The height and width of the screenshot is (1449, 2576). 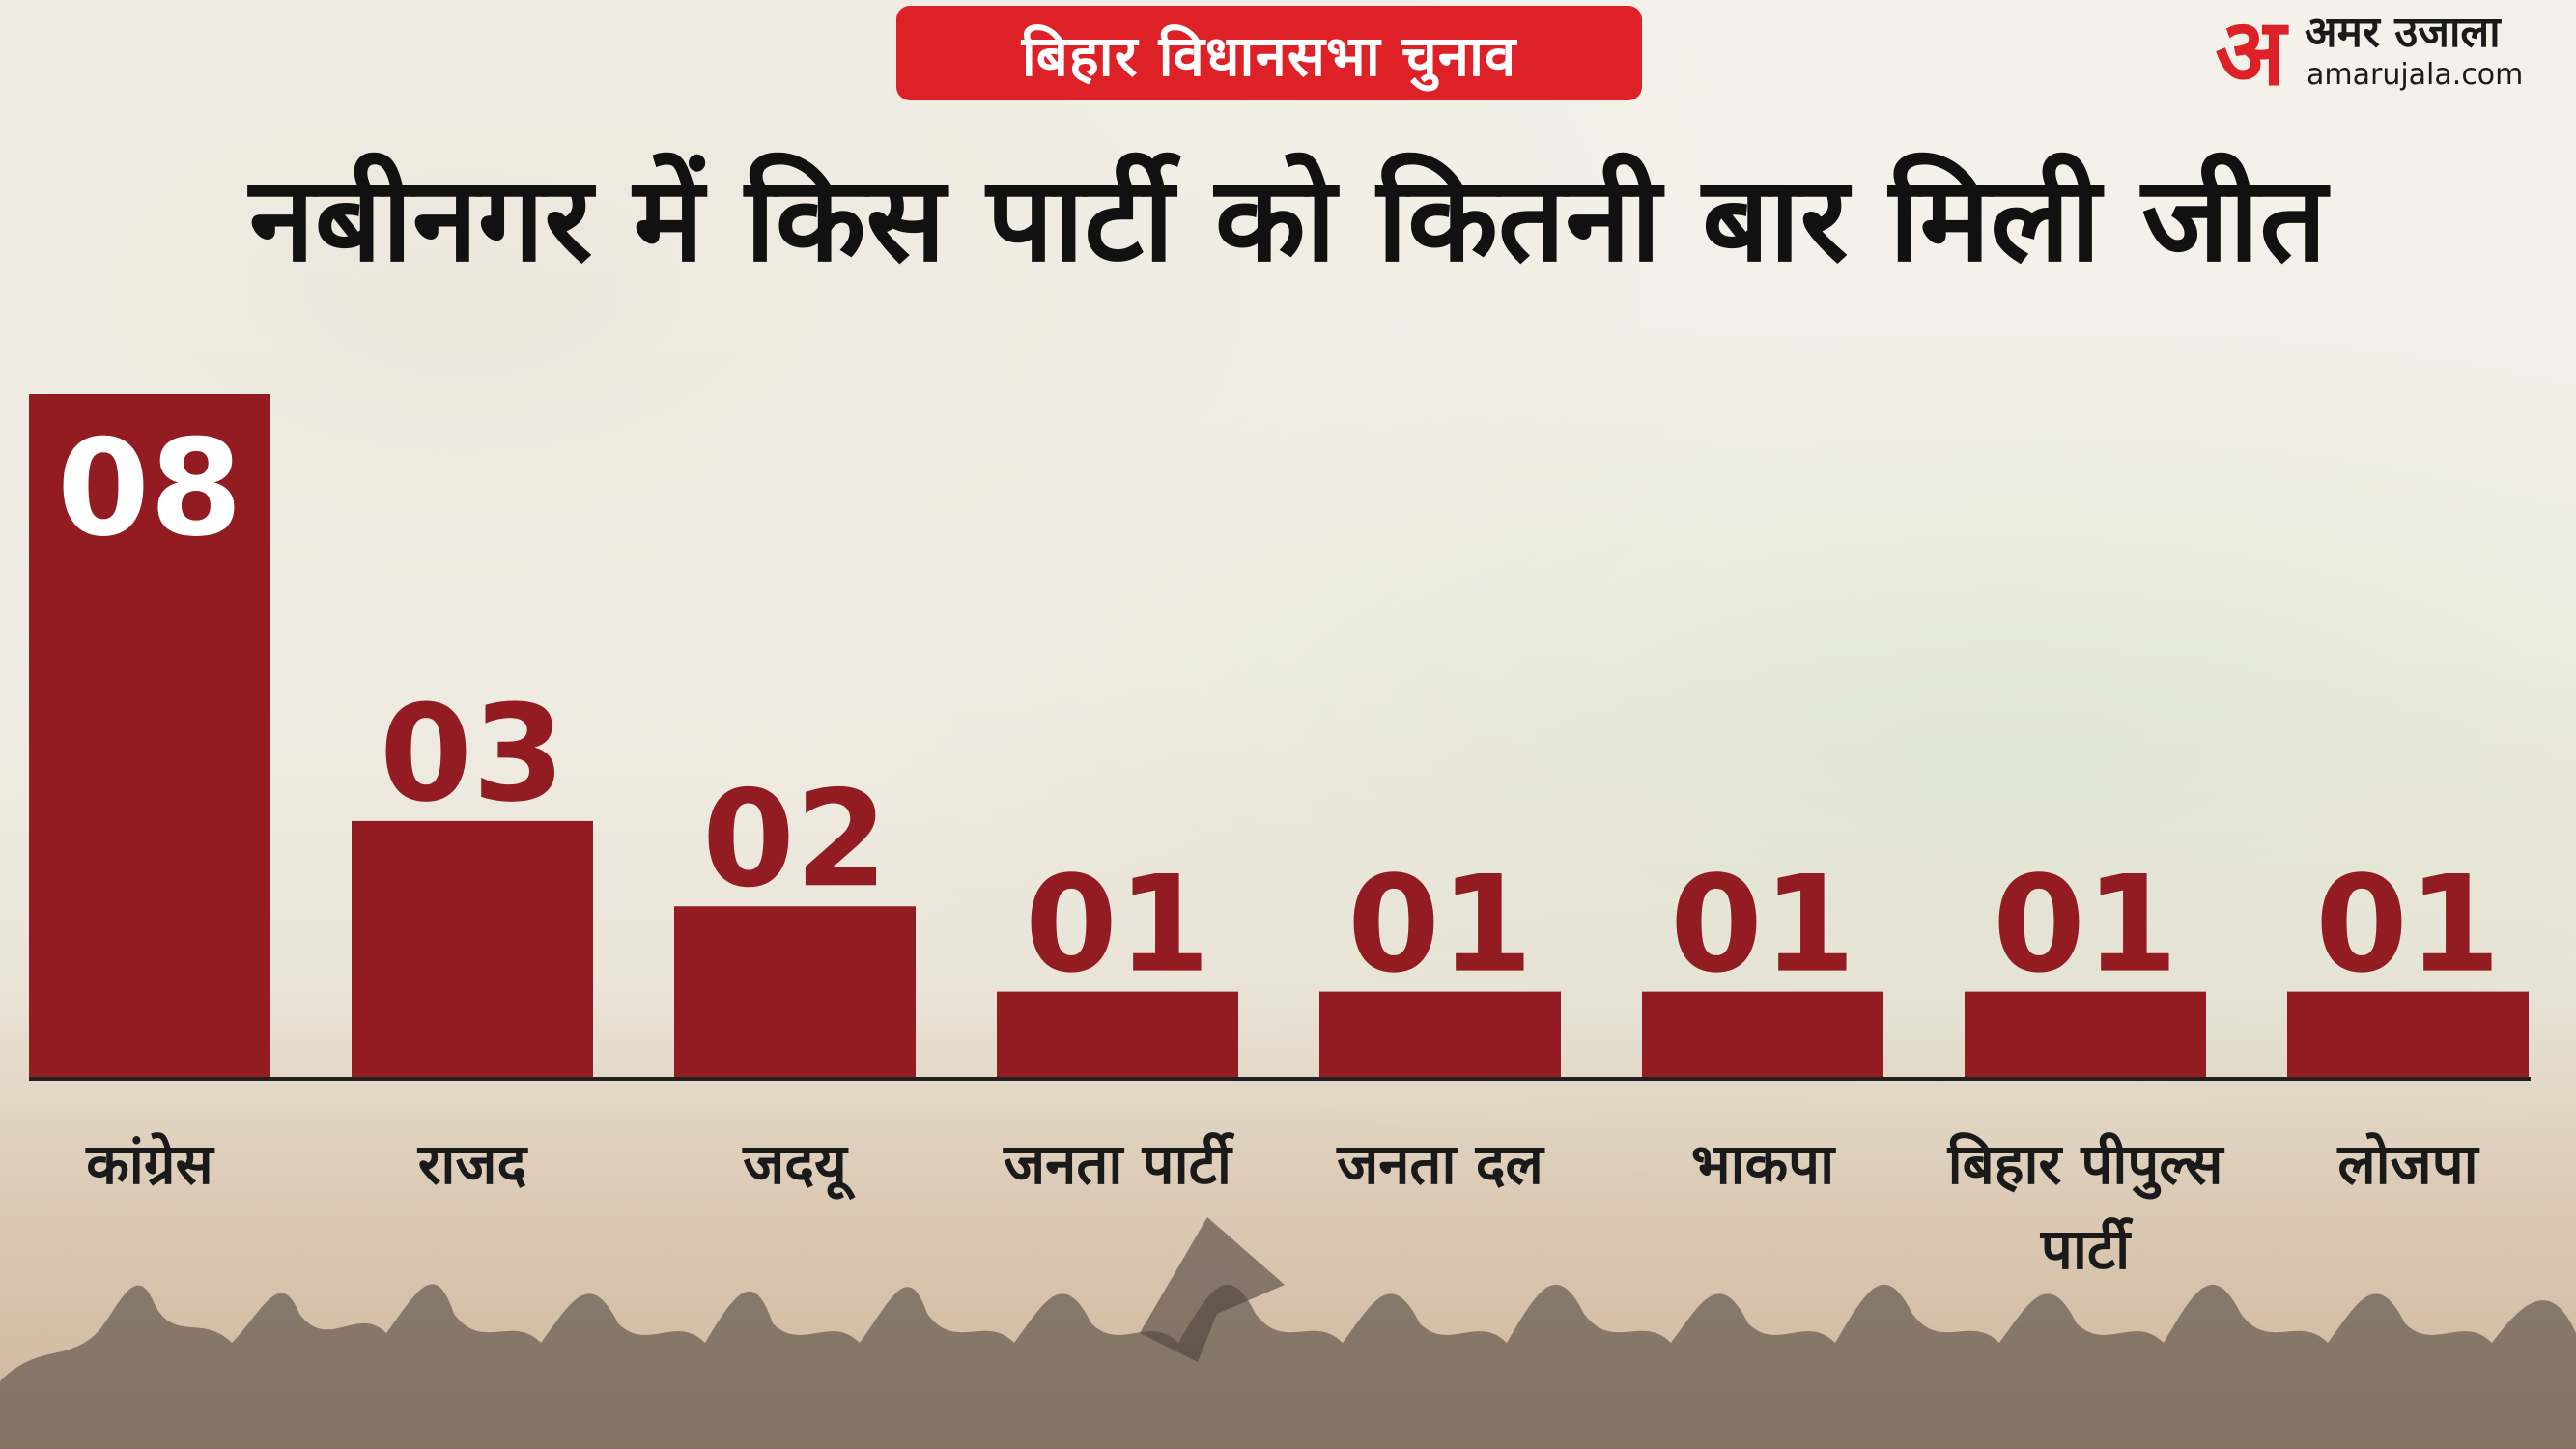 I want to click on bar-value-label: 02, so click(x=795, y=839).